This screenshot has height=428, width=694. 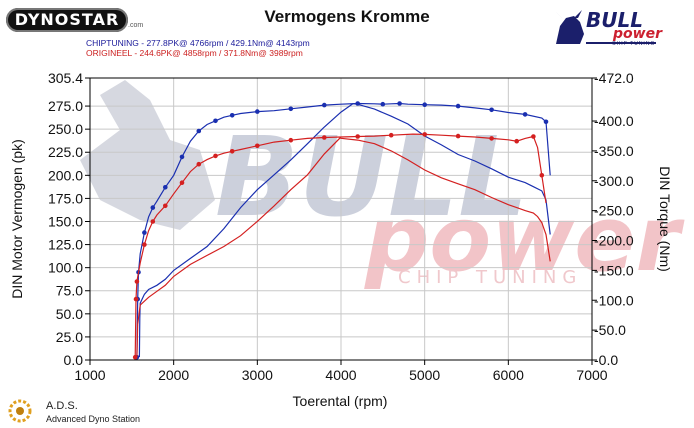 What do you see at coordinates (634, 44) in the screenshot?
I see `chip-tuning-logo-text: CHIP TUNING` at bounding box center [634, 44].